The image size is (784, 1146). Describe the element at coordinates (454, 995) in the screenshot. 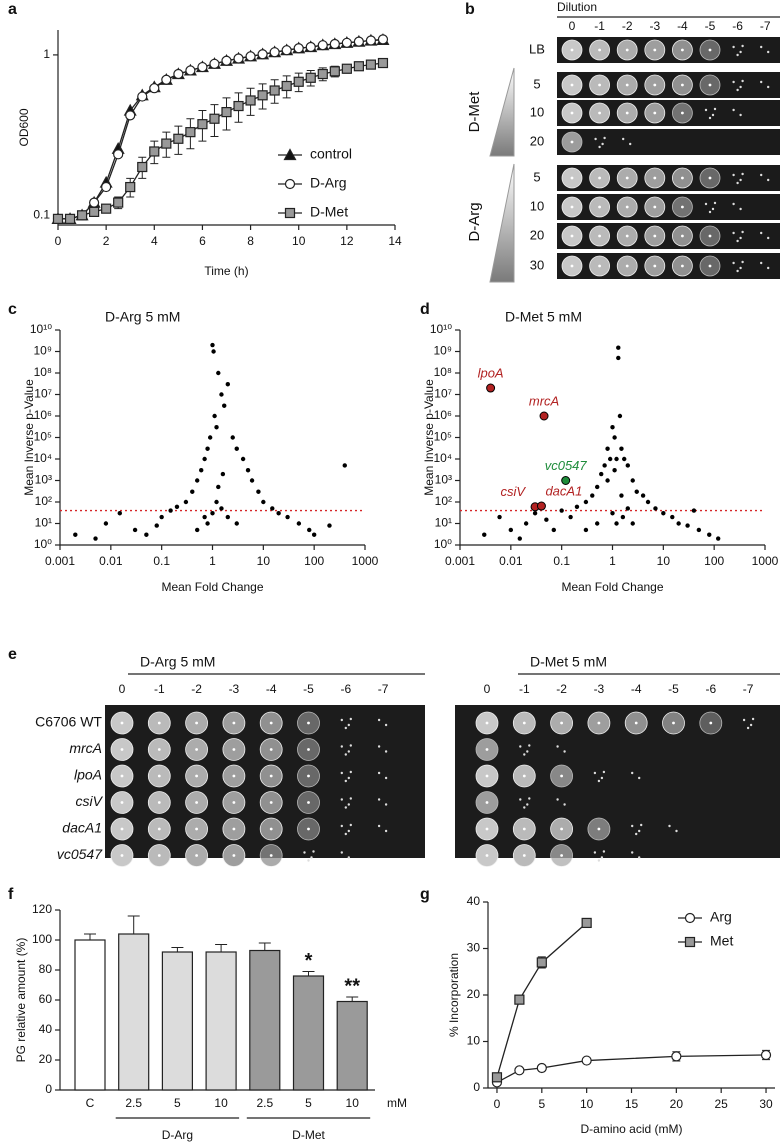

I see `y-axis-label: % Incorporation` at that location.